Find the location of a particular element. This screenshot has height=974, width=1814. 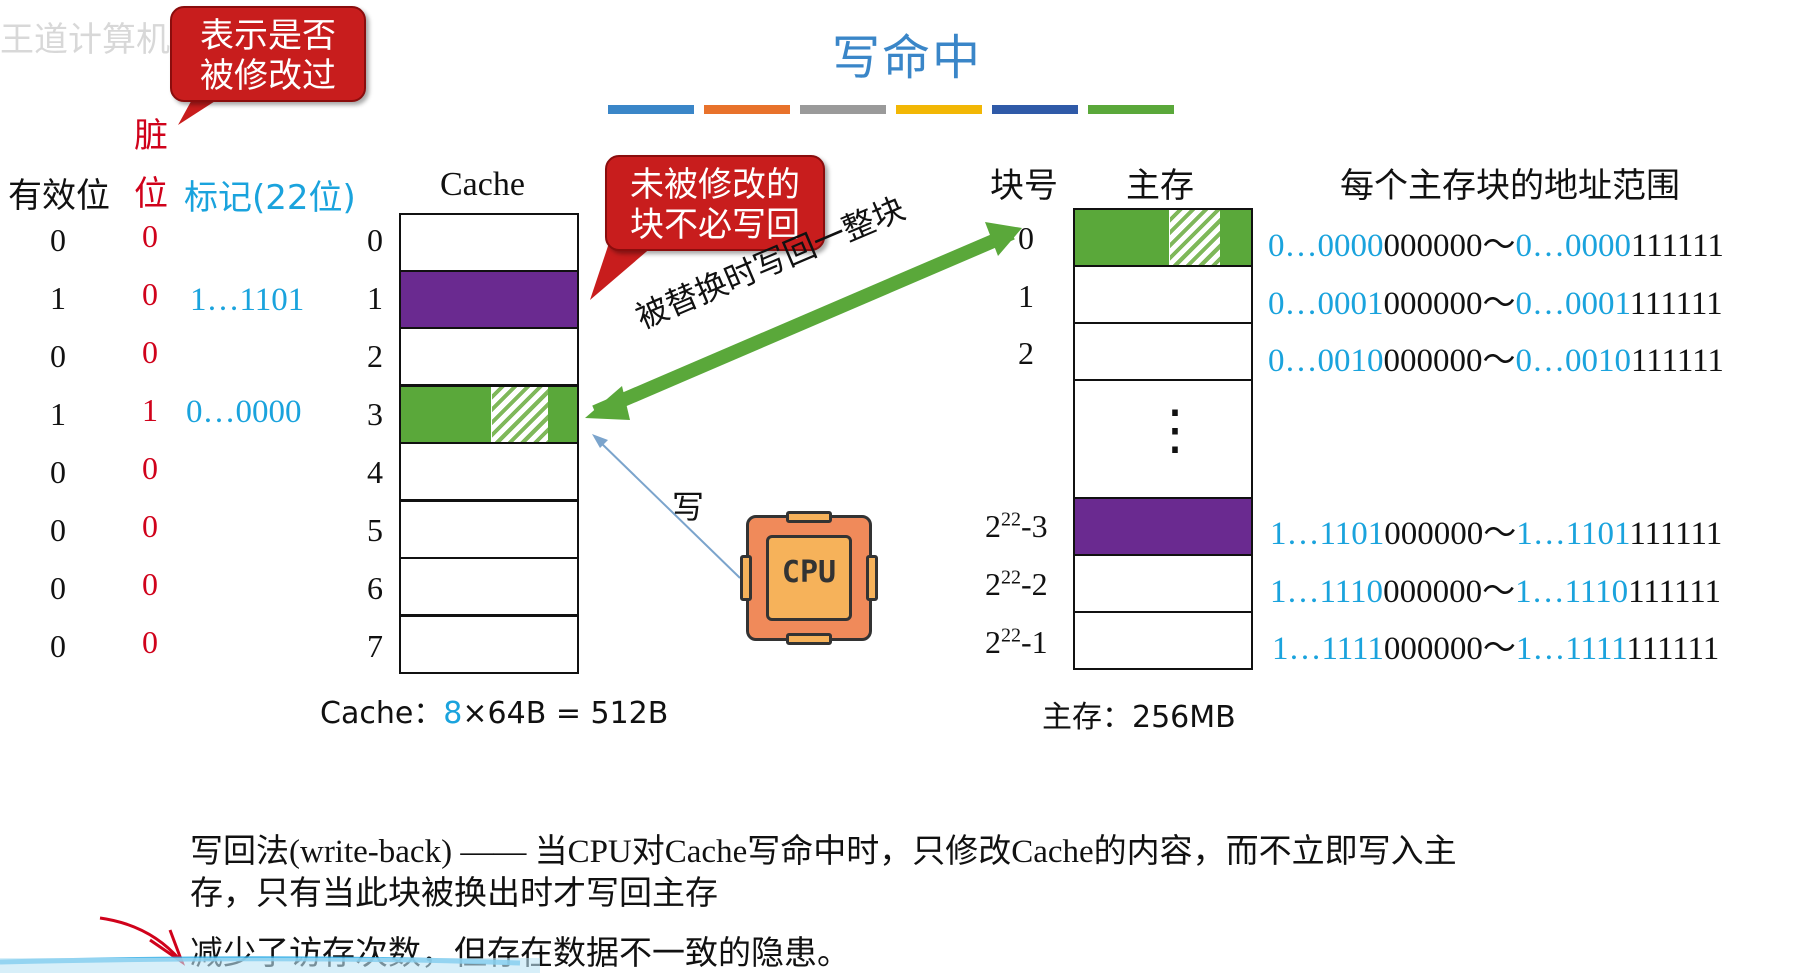

cpu-icon: CPU is located at coordinates (809, 578).